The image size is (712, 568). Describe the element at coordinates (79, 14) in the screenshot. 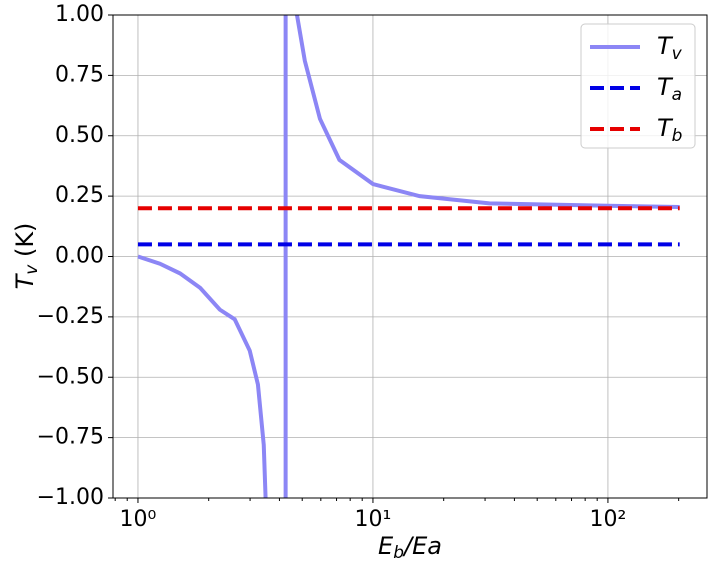

I see `y-tick-label: 1.00` at that location.